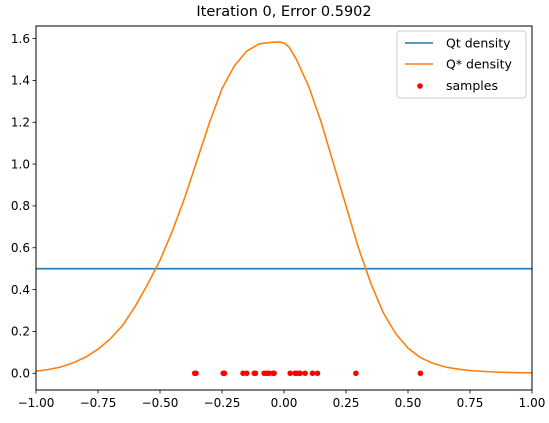  Describe the element at coordinates (283, 12) in the screenshot. I see `chart-title: Iteration 0, Error 0.5902` at that location.